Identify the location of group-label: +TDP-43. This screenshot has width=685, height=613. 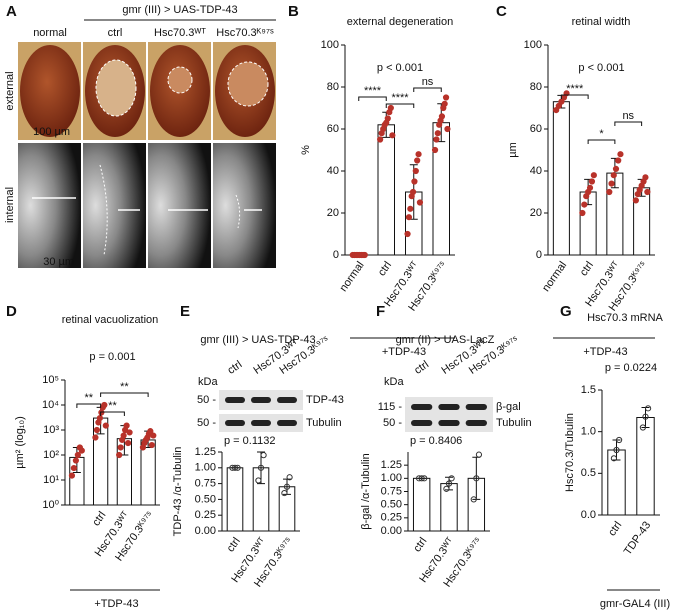
(404, 352).